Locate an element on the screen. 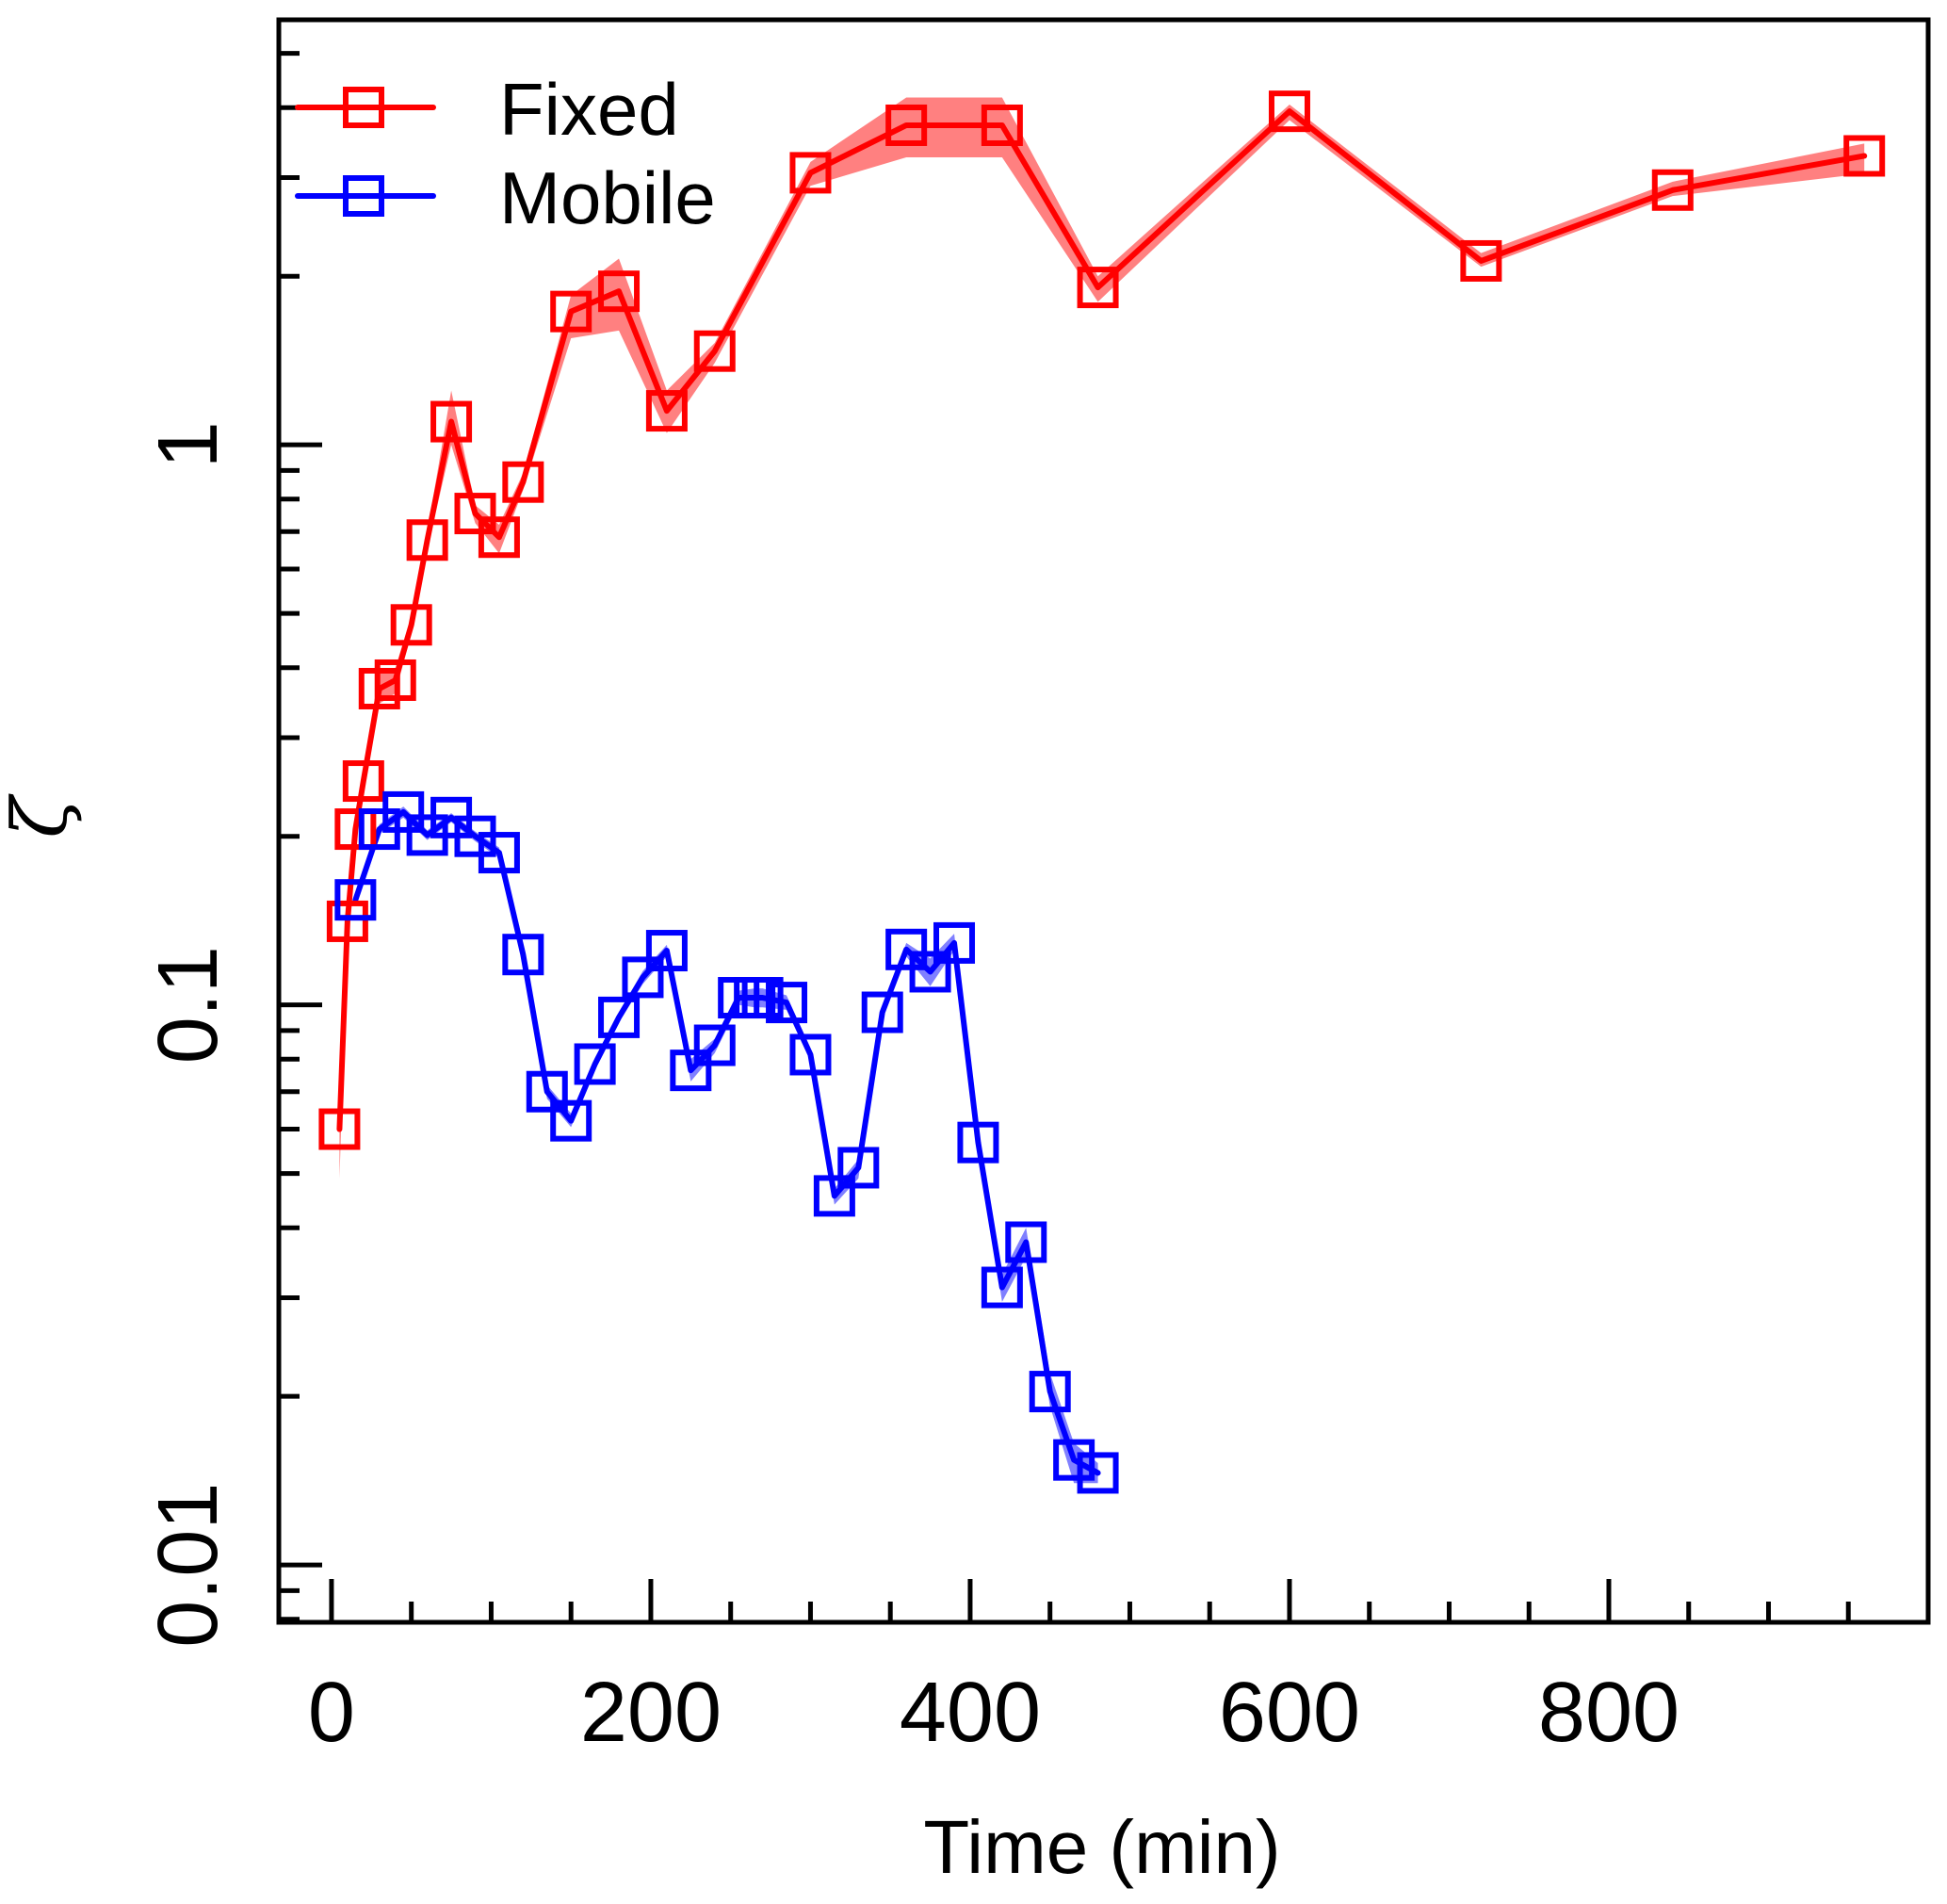  legend-label-fixed: Fixed is located at coordinates (589, 109).